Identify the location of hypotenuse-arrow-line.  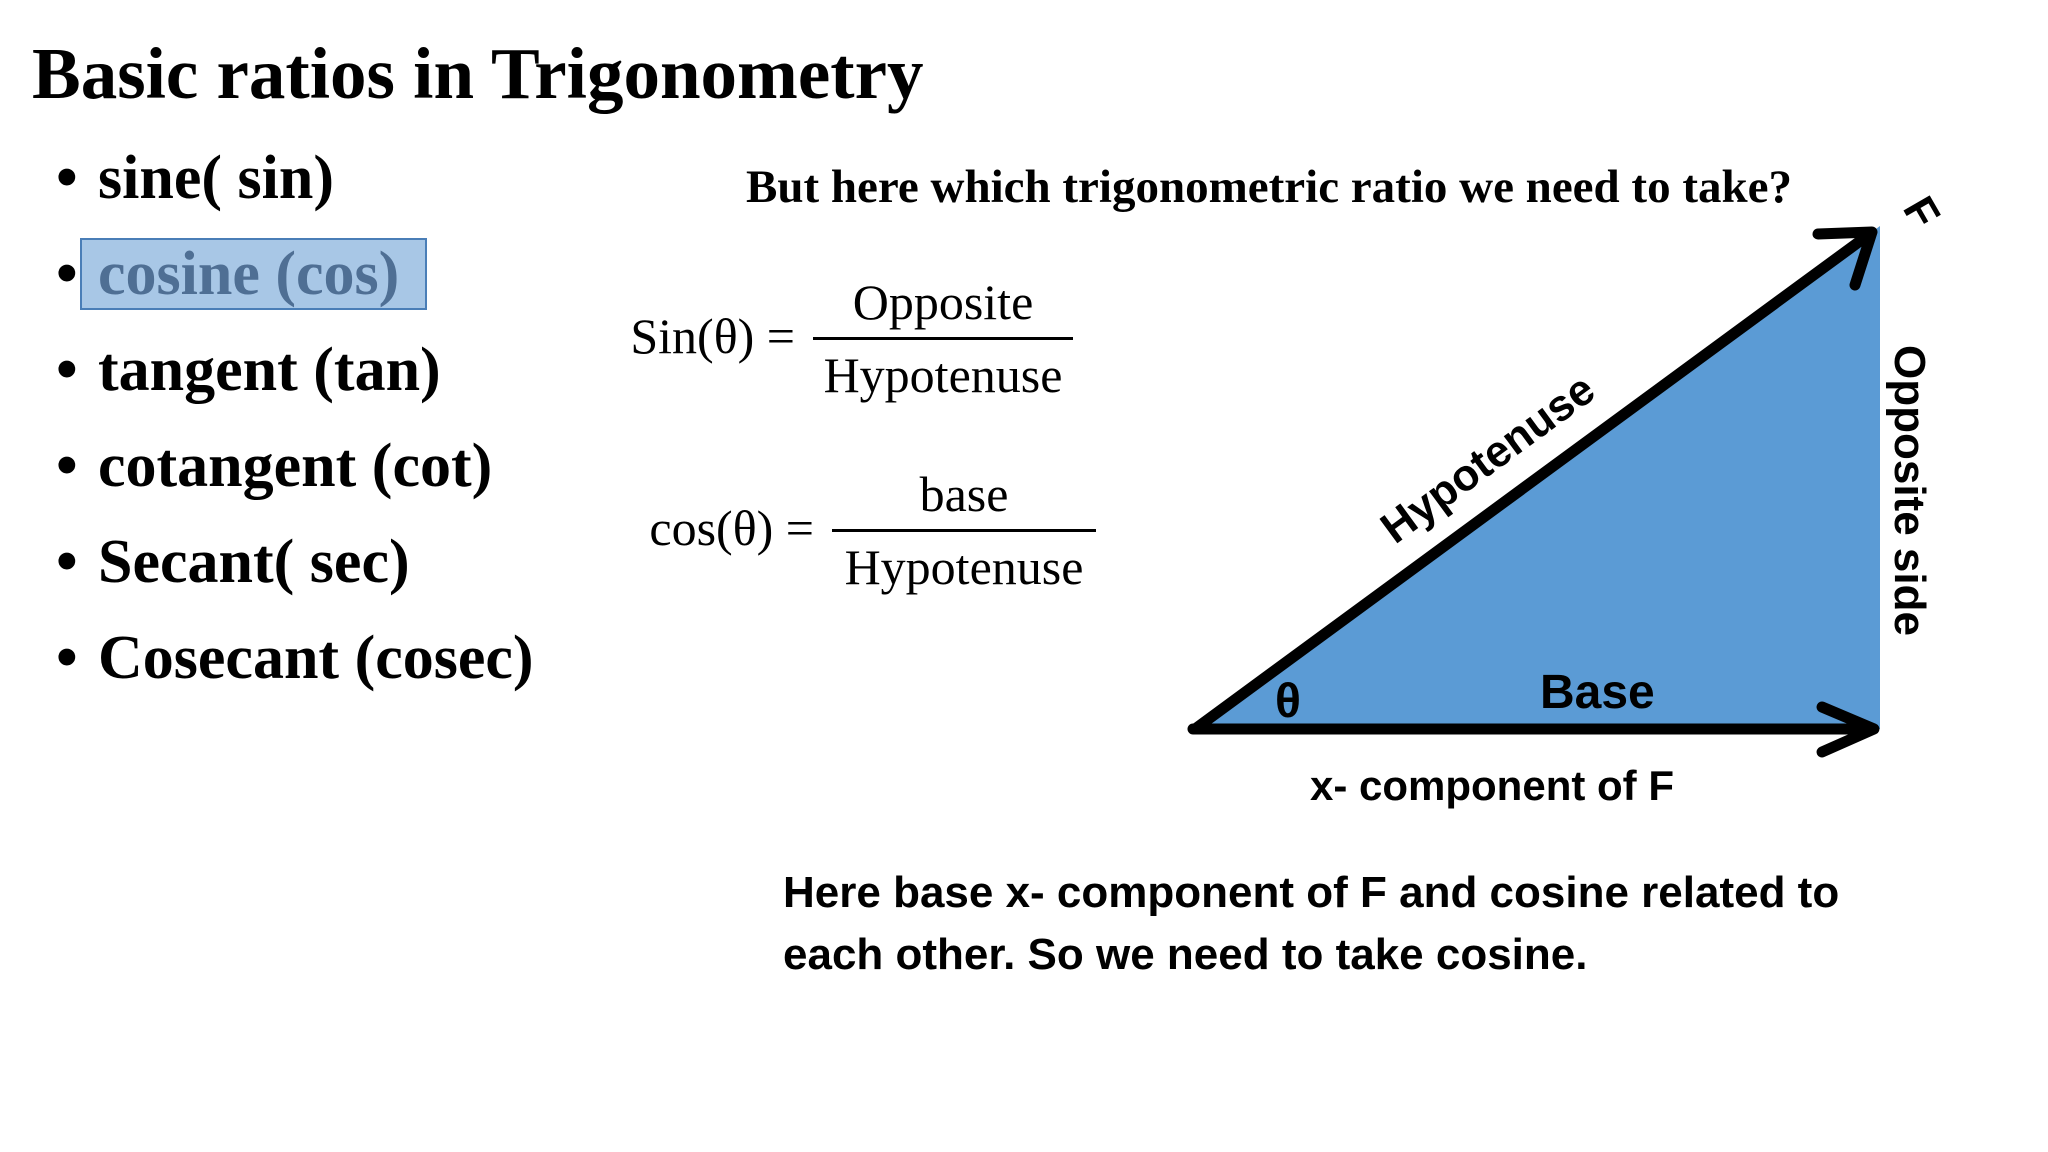
(1533, 481).